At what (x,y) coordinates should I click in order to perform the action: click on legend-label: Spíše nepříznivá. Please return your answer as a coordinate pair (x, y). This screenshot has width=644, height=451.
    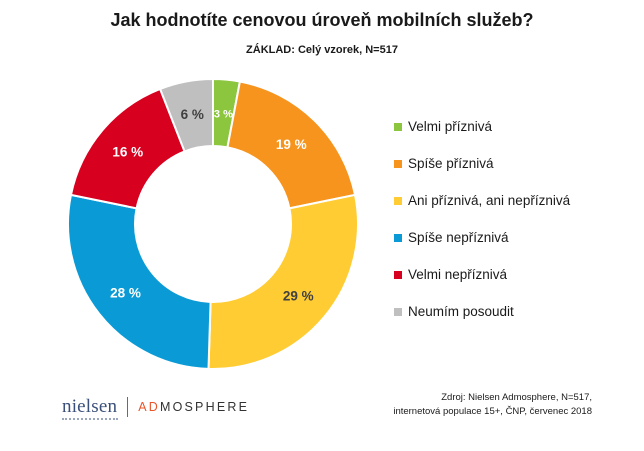
    Looking at the image, I should click on (458, 237).